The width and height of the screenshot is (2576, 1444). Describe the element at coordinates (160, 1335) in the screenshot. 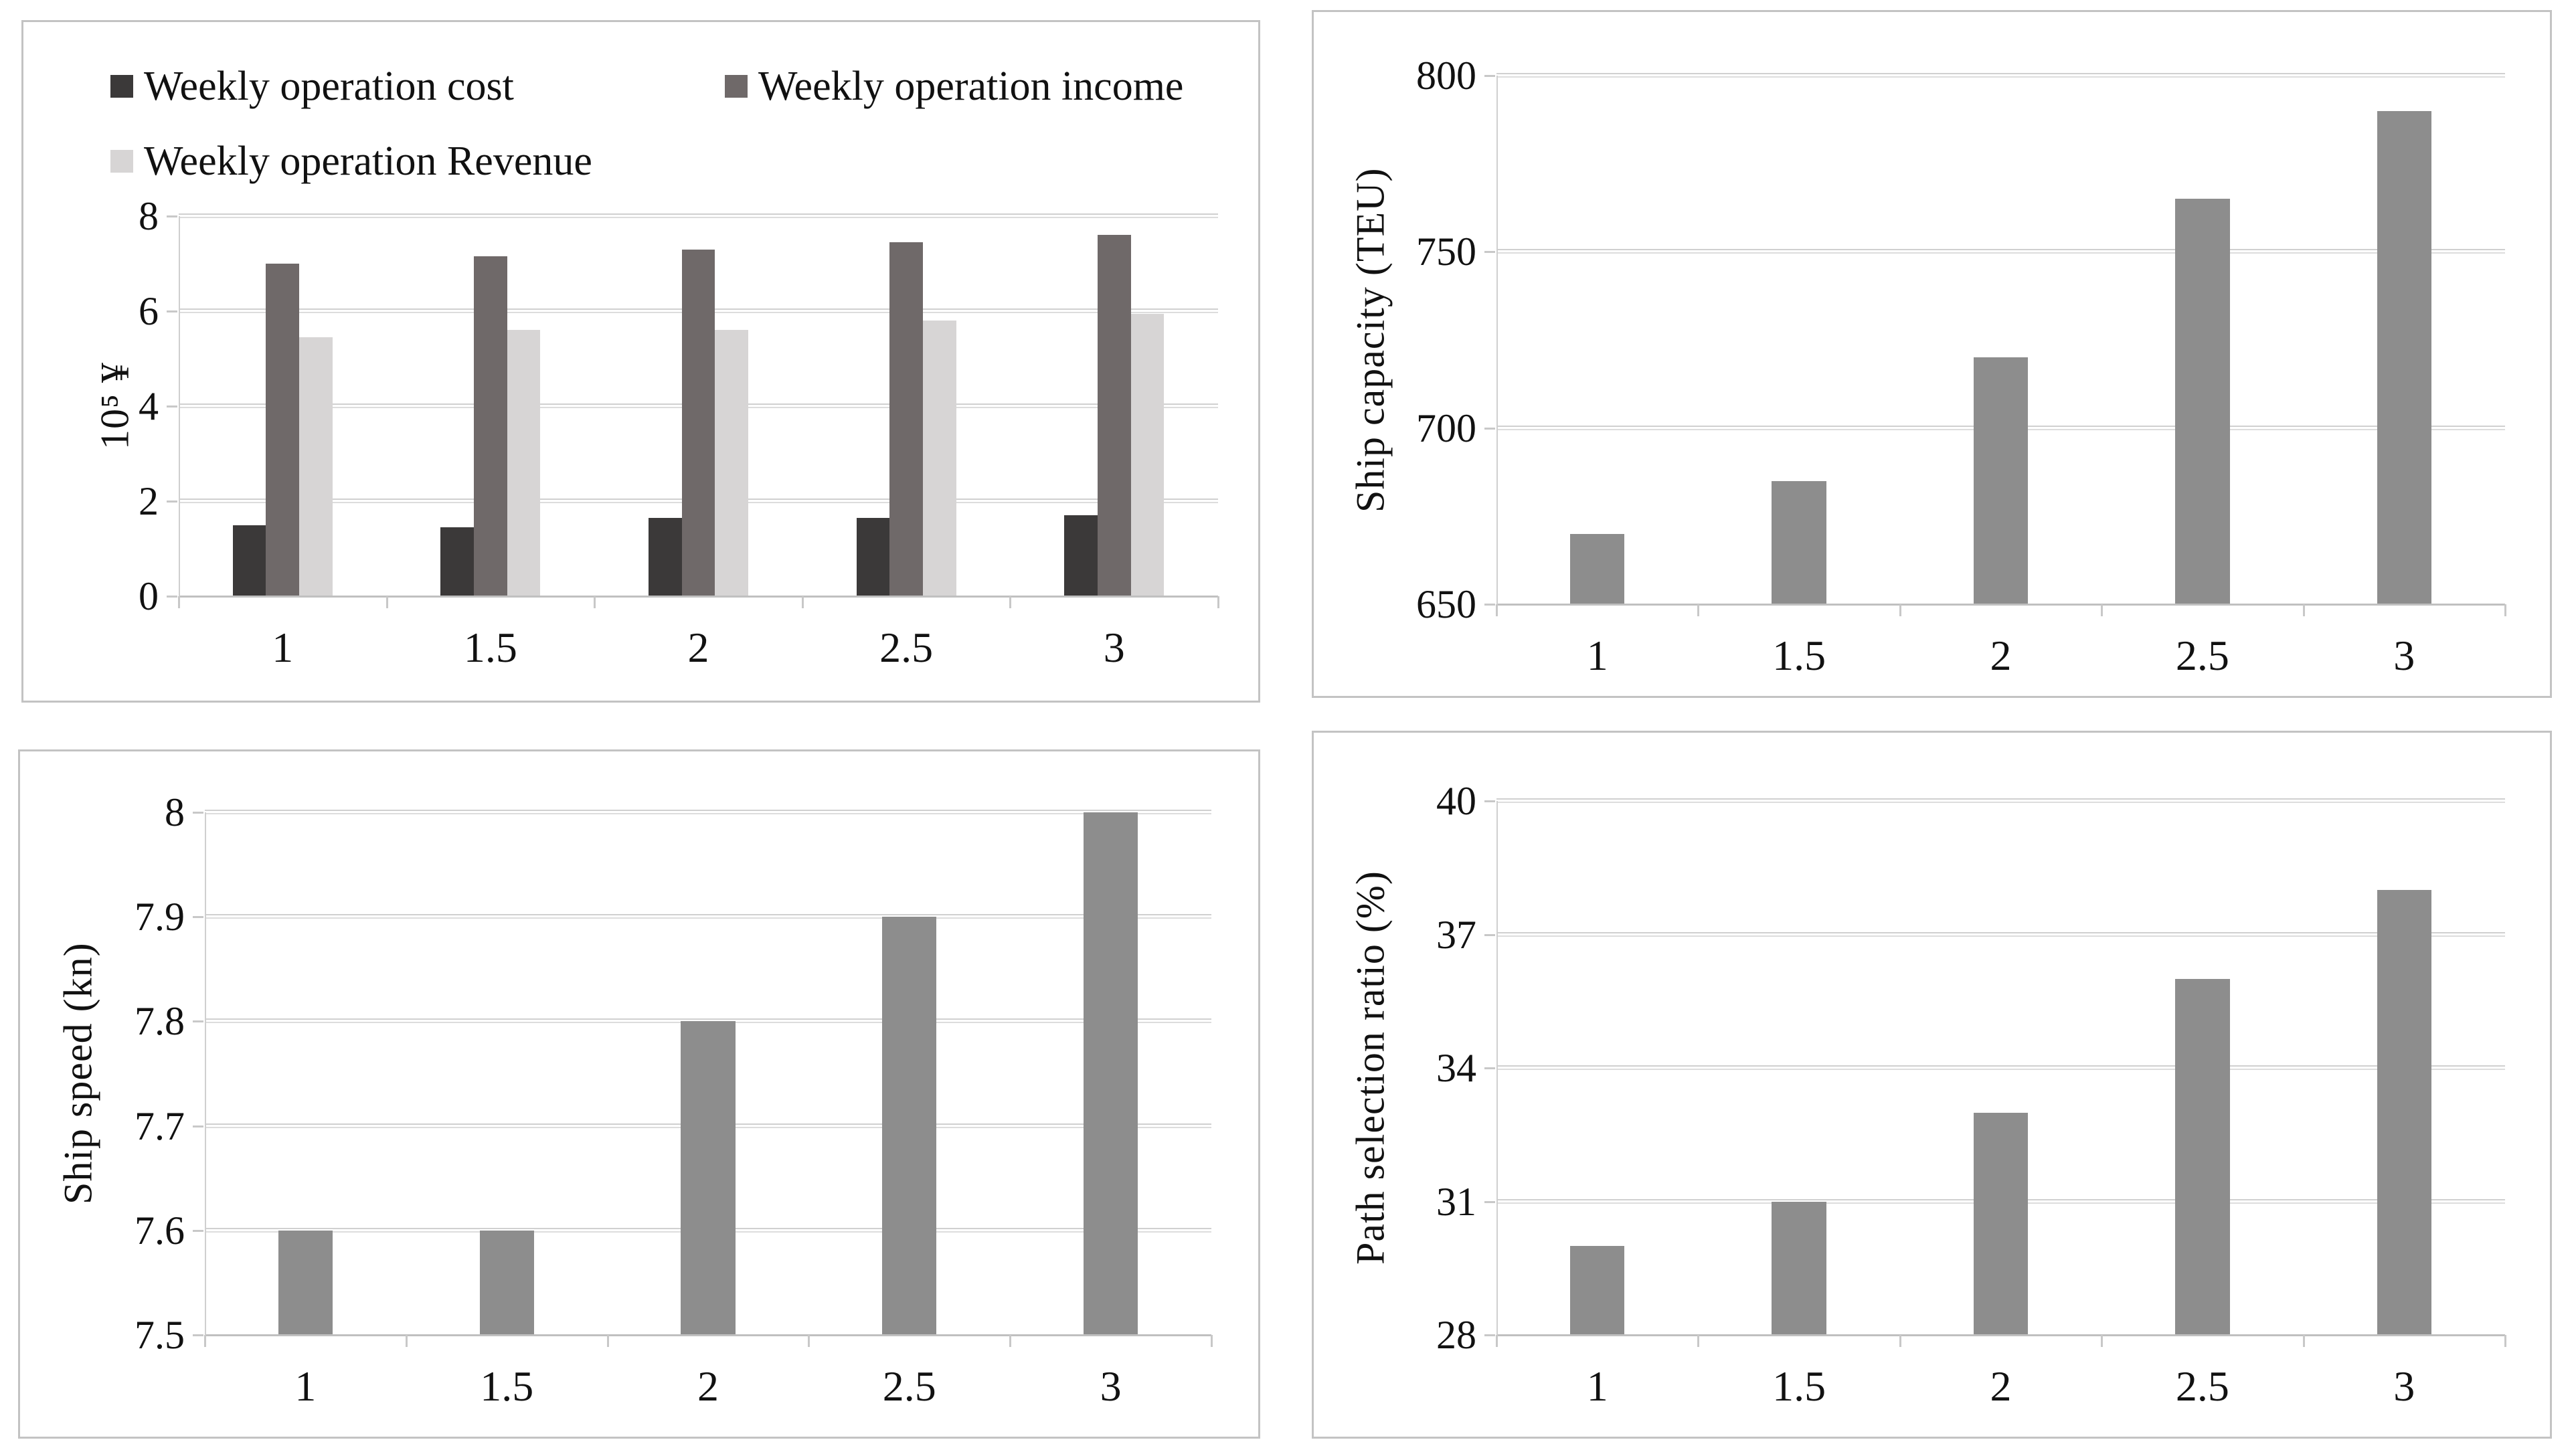

I see `y-tick-label: 7.5` at that location.